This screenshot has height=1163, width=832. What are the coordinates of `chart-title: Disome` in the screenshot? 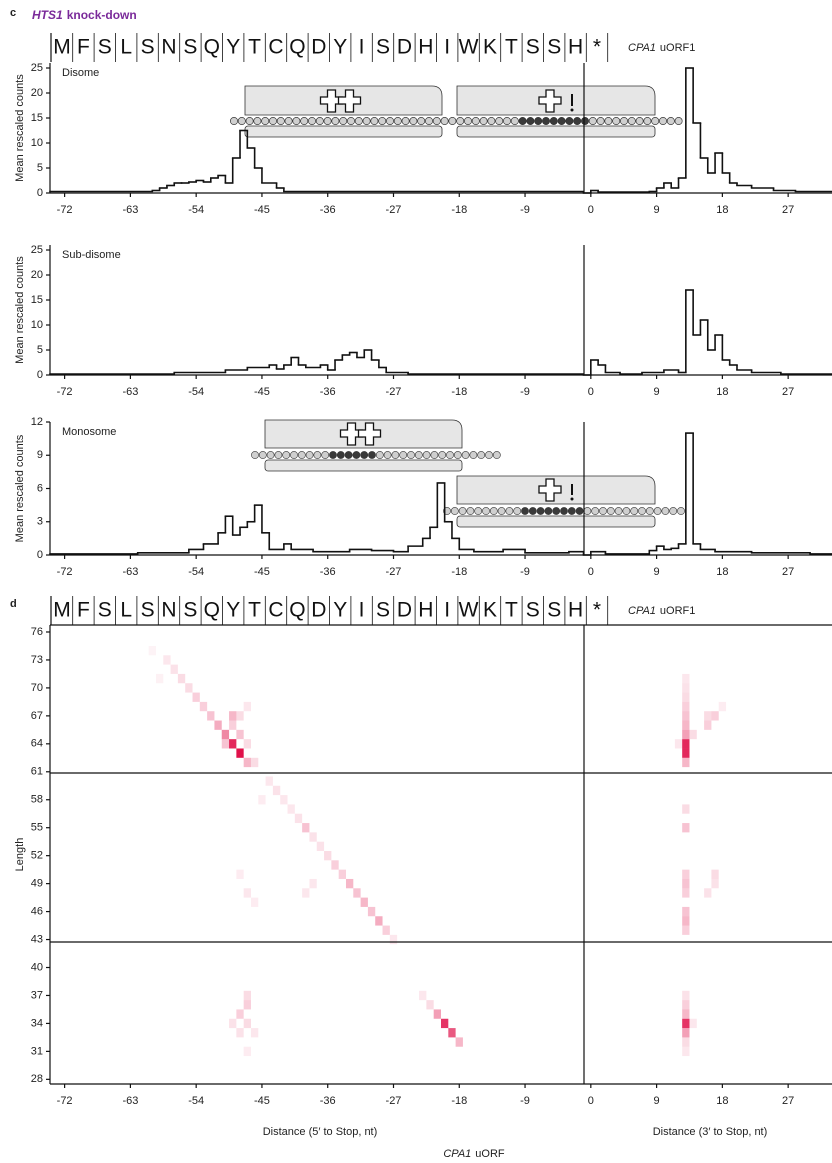 It's located at (80, 73).